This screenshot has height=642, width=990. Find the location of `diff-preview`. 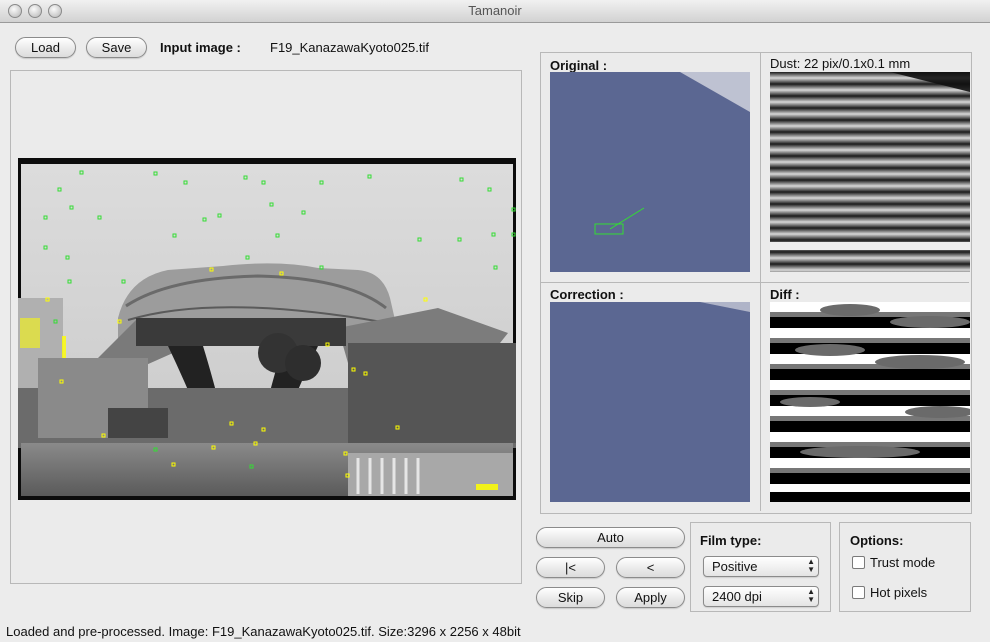

diff-preview is located at coordinates (870, 402).